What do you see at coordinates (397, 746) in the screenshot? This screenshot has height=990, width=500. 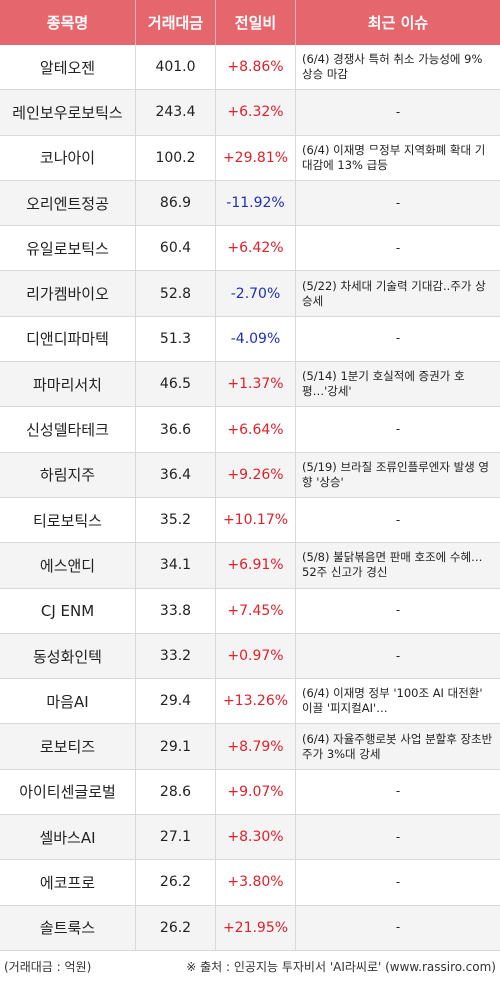 I see `recent-issue: (6/4) 자율주행로봇 사업 분할후 장초반 주가 3%대 강세` at bounding box center [397, 746].